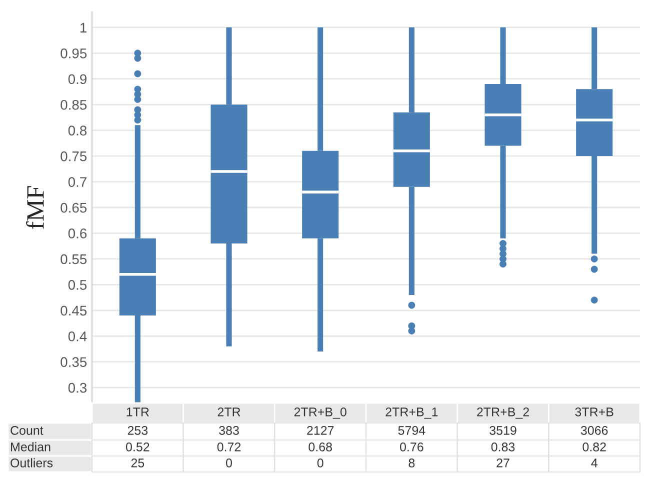  Describe the element at coordinates (594, 463) in the screenshot. I see `text: 4` at that location.